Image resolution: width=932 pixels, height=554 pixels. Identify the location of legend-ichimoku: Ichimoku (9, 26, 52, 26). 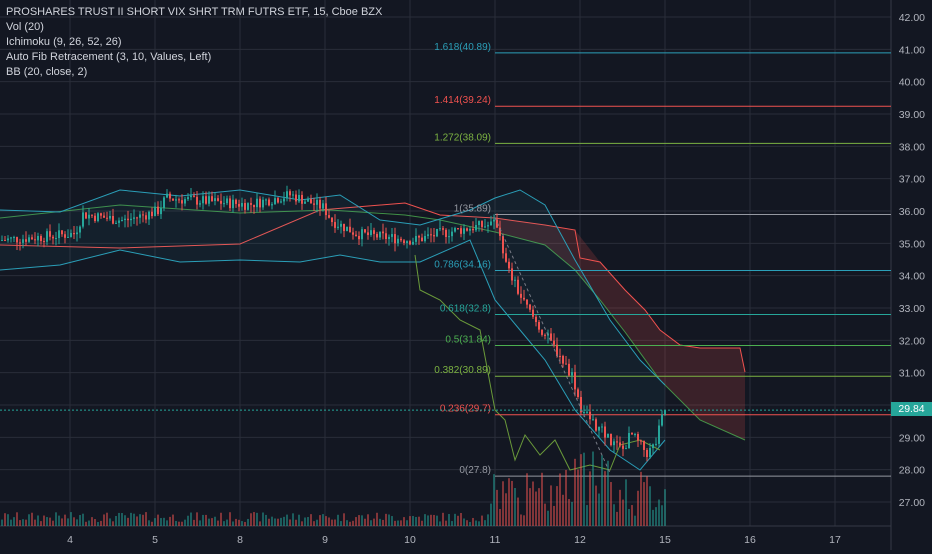
(64, 42).